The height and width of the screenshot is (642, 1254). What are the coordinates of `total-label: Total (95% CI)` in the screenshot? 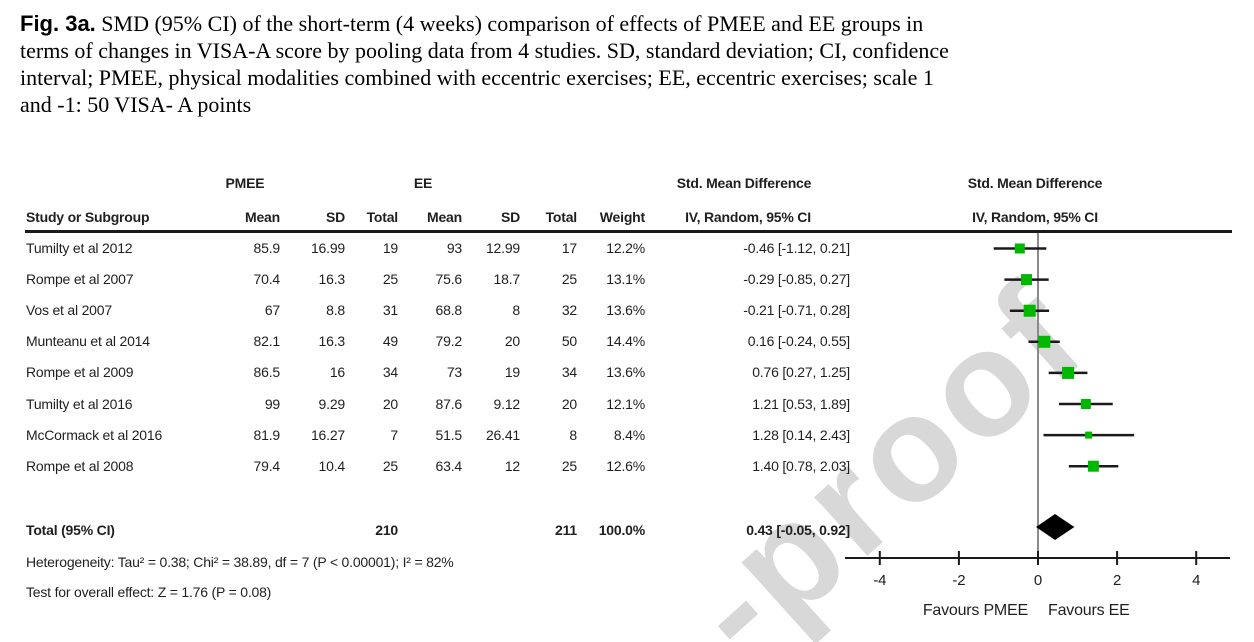 It's located at (70, 530).